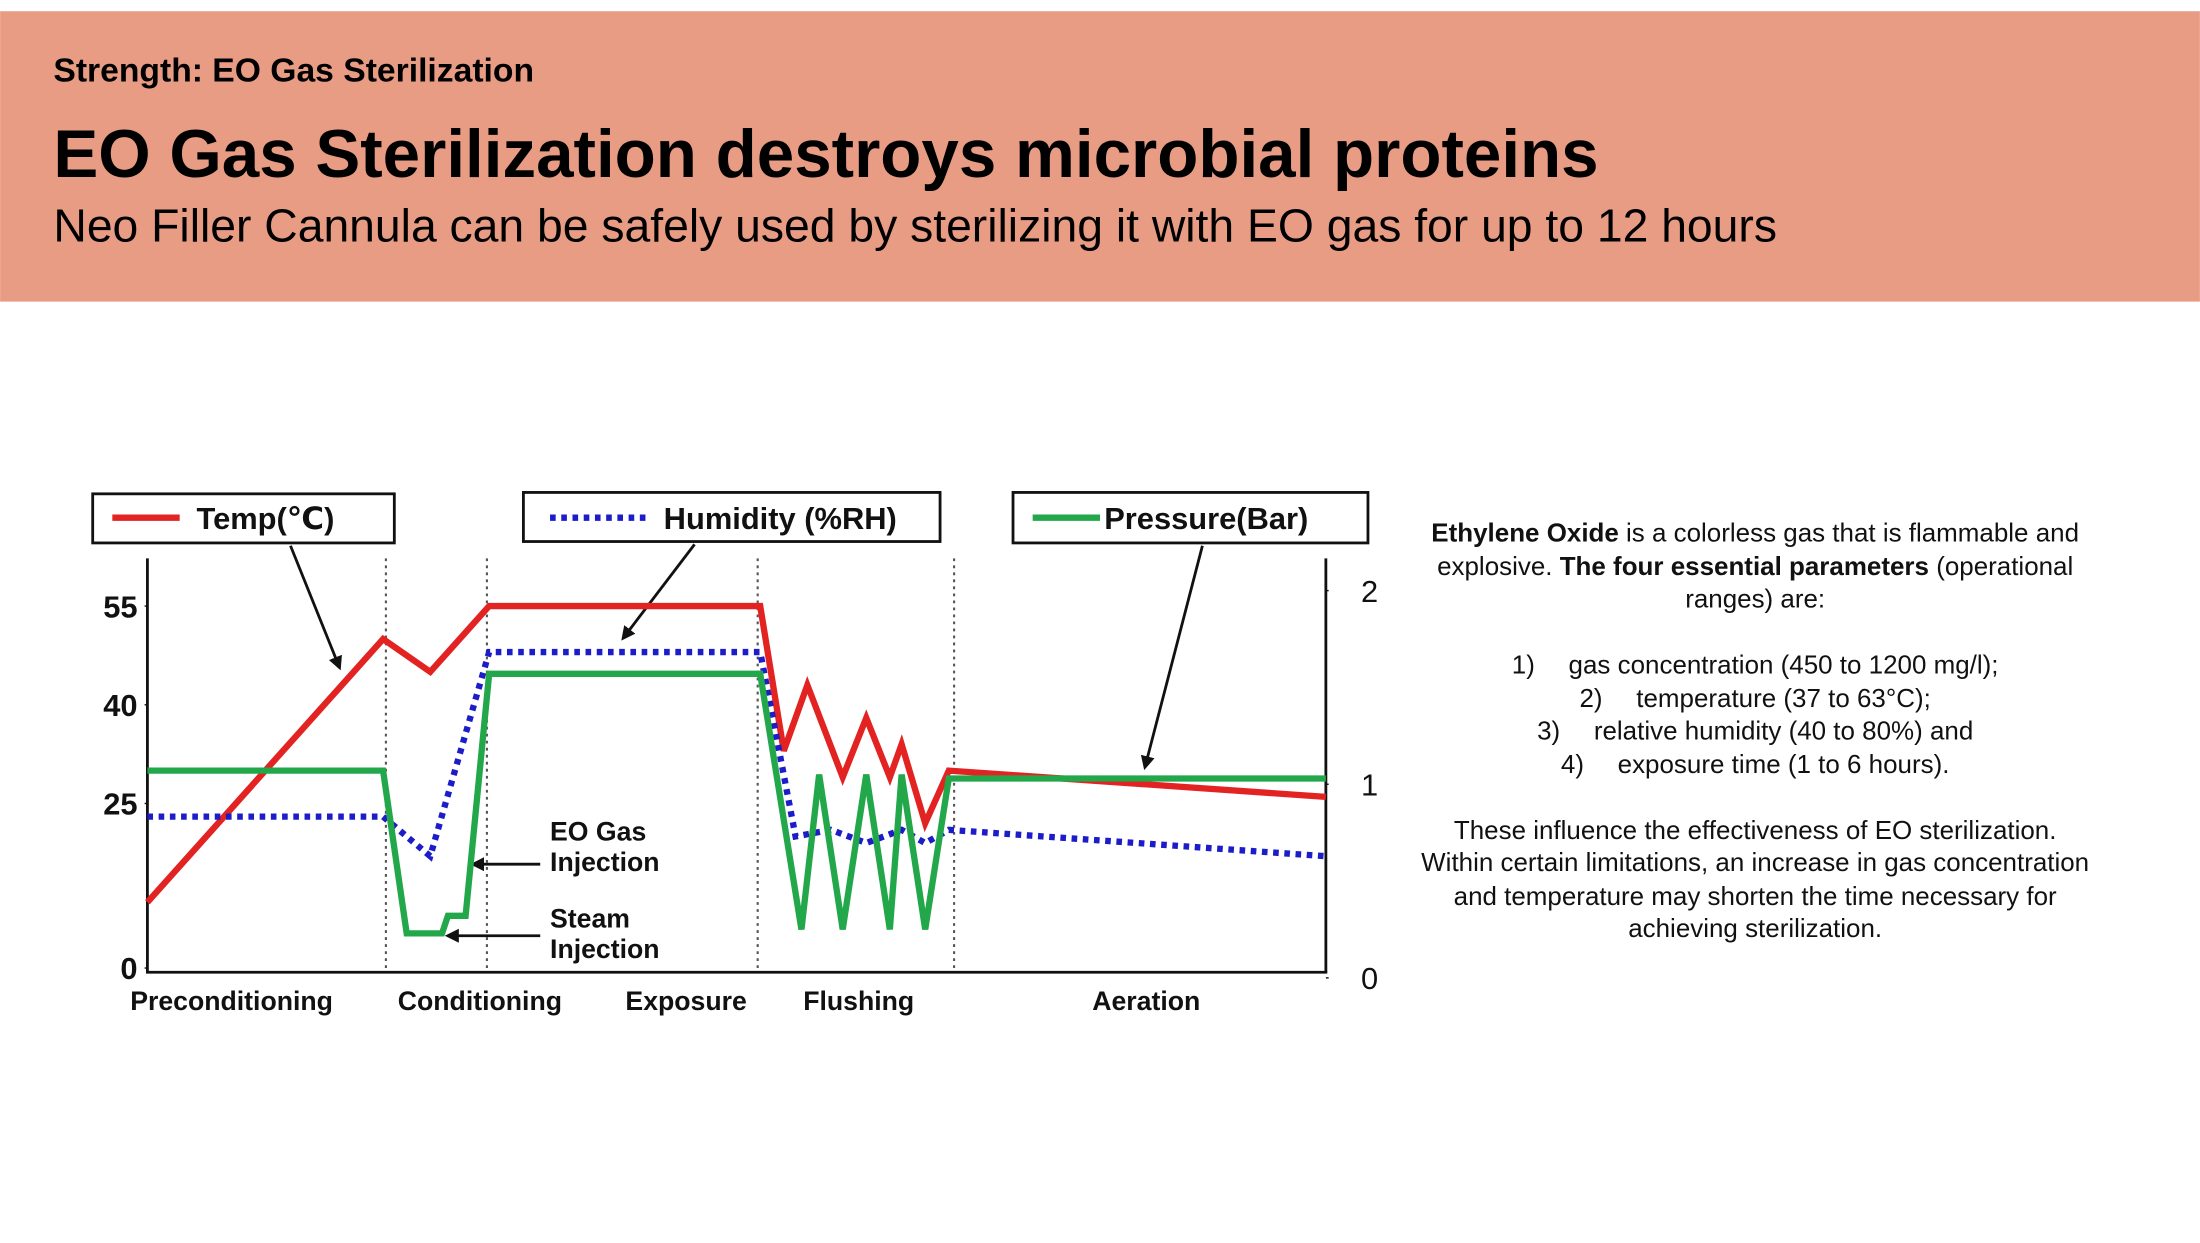 The height and width of the screenshot is (1243, 2200). Describe the element at coordinates (120, 804) in the screenshot. I see `y-tick-label: 25` at that location.